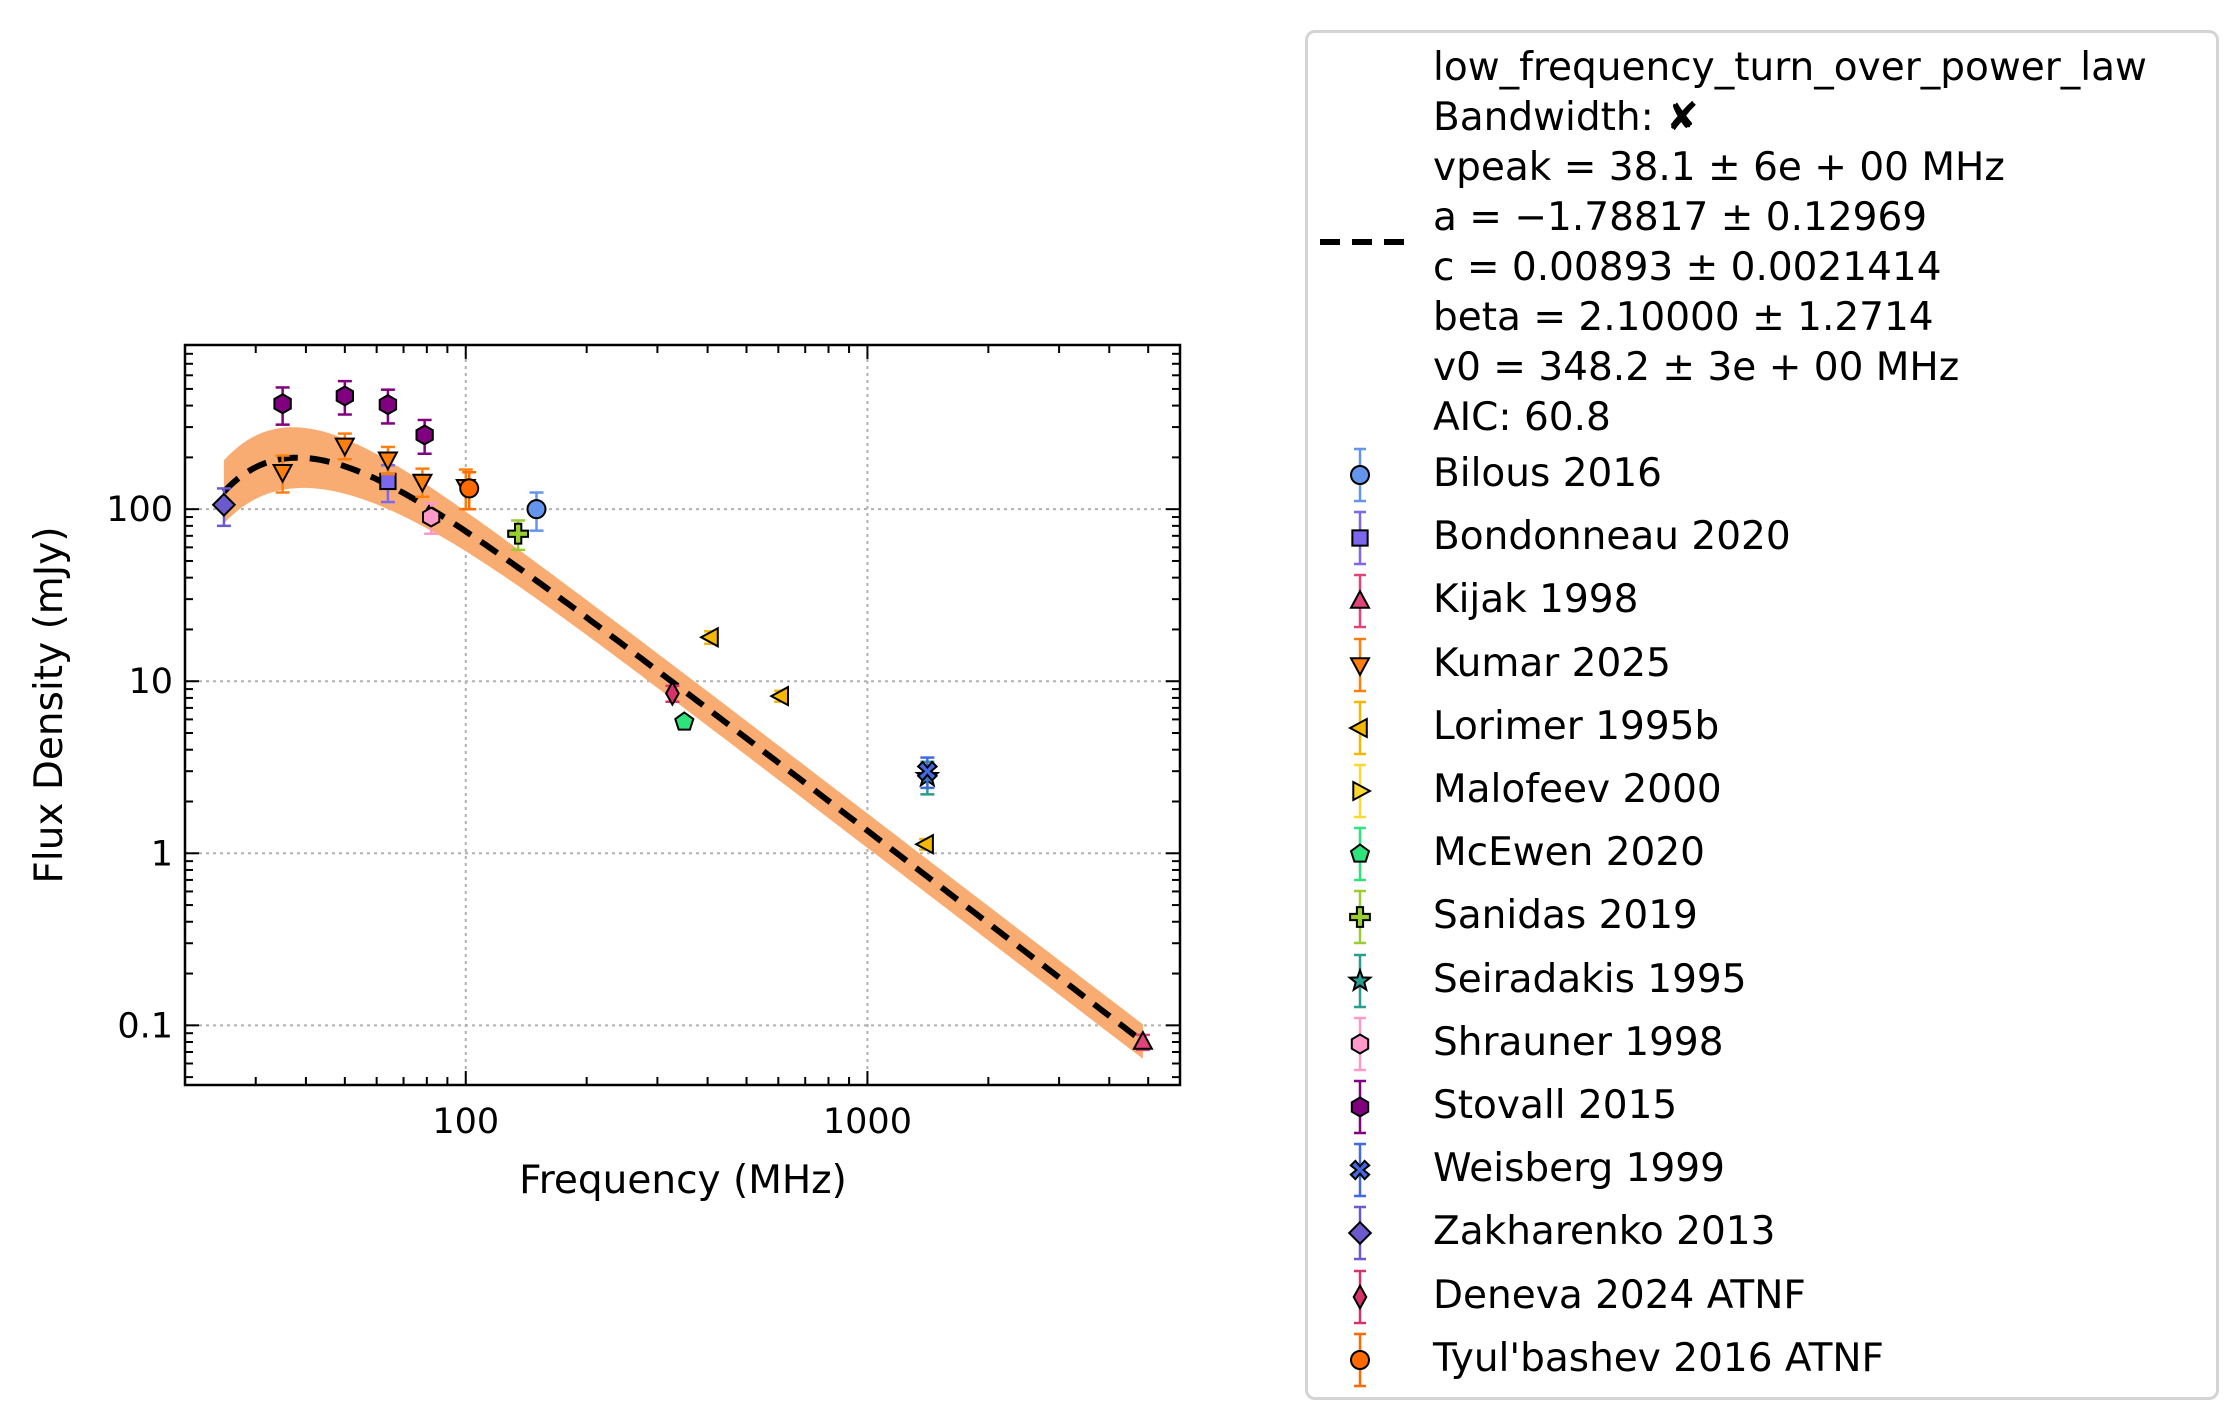 Image resolution: width=2236 pixels, height=1423 pixels. Describe the element at coordinates (1555, 1105) in the screenshot. I see `legend-label: Stovall 2015` at that location.